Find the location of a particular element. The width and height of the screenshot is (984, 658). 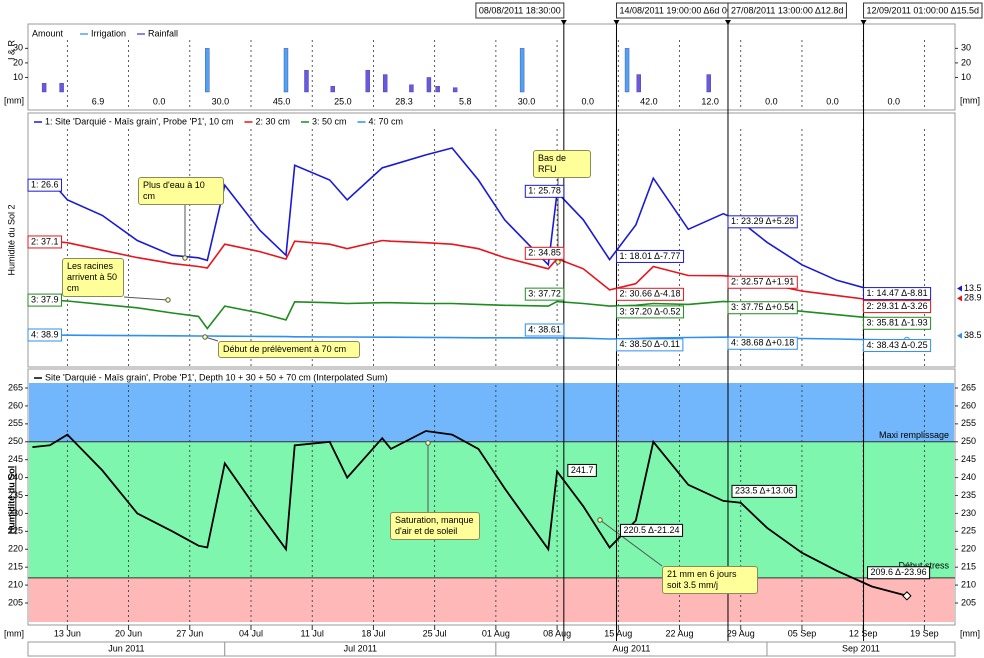

x-tick-label: 08 Aug is located at coordinates (557, 633).